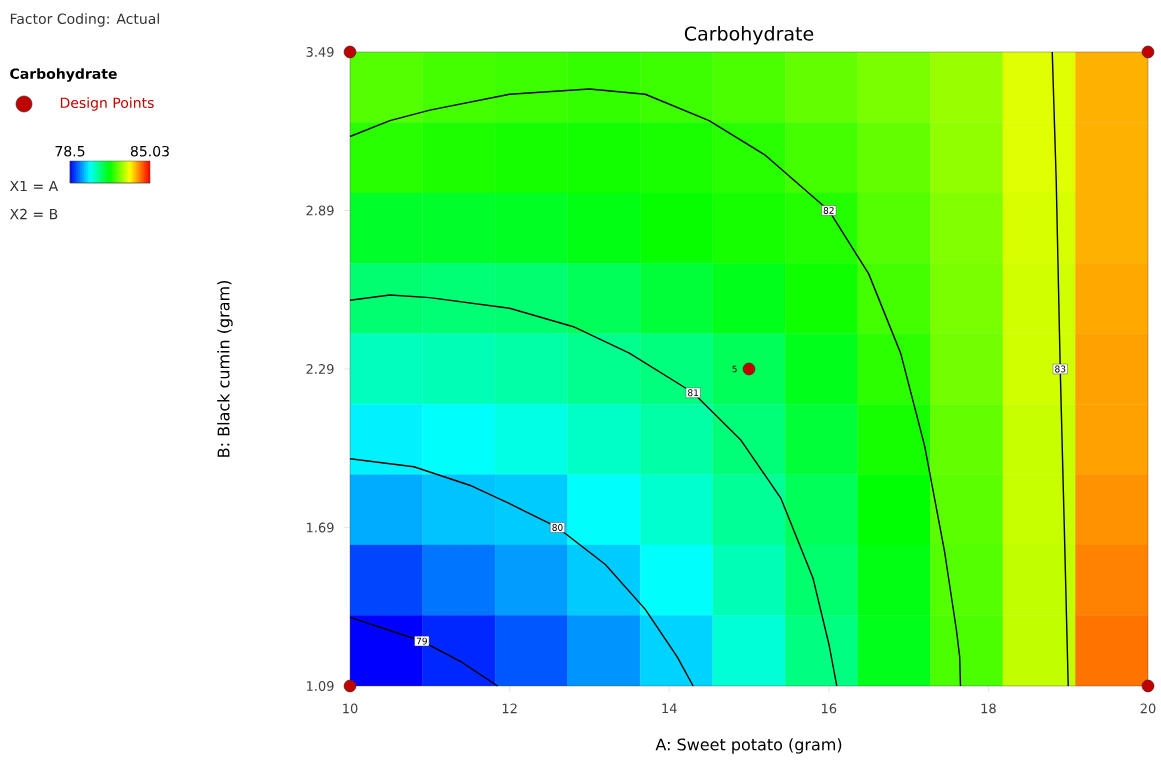  Describe the element at coordinates (749, 35) in the screenshot. I see `chart-title: Carbohydrate` at that location.